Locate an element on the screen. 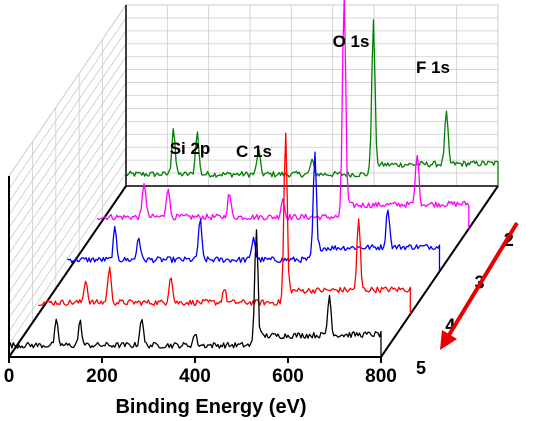 The height and width of the screenshot is (421, 533). peak-label: C 1s is located at coordinates (254, 151).